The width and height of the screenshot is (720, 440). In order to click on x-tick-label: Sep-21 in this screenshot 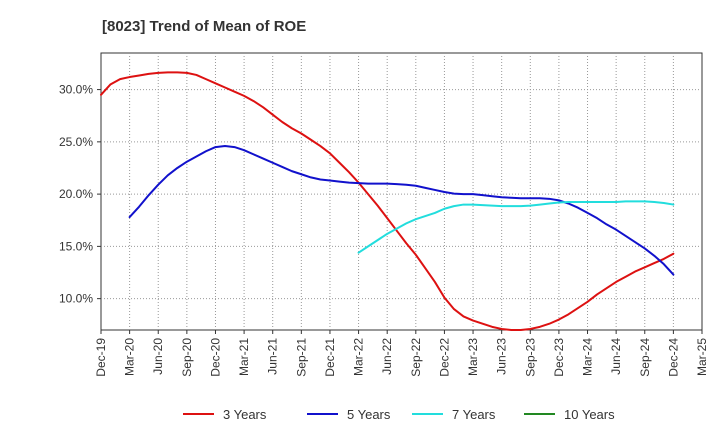, I will do `click(301, 357)`.